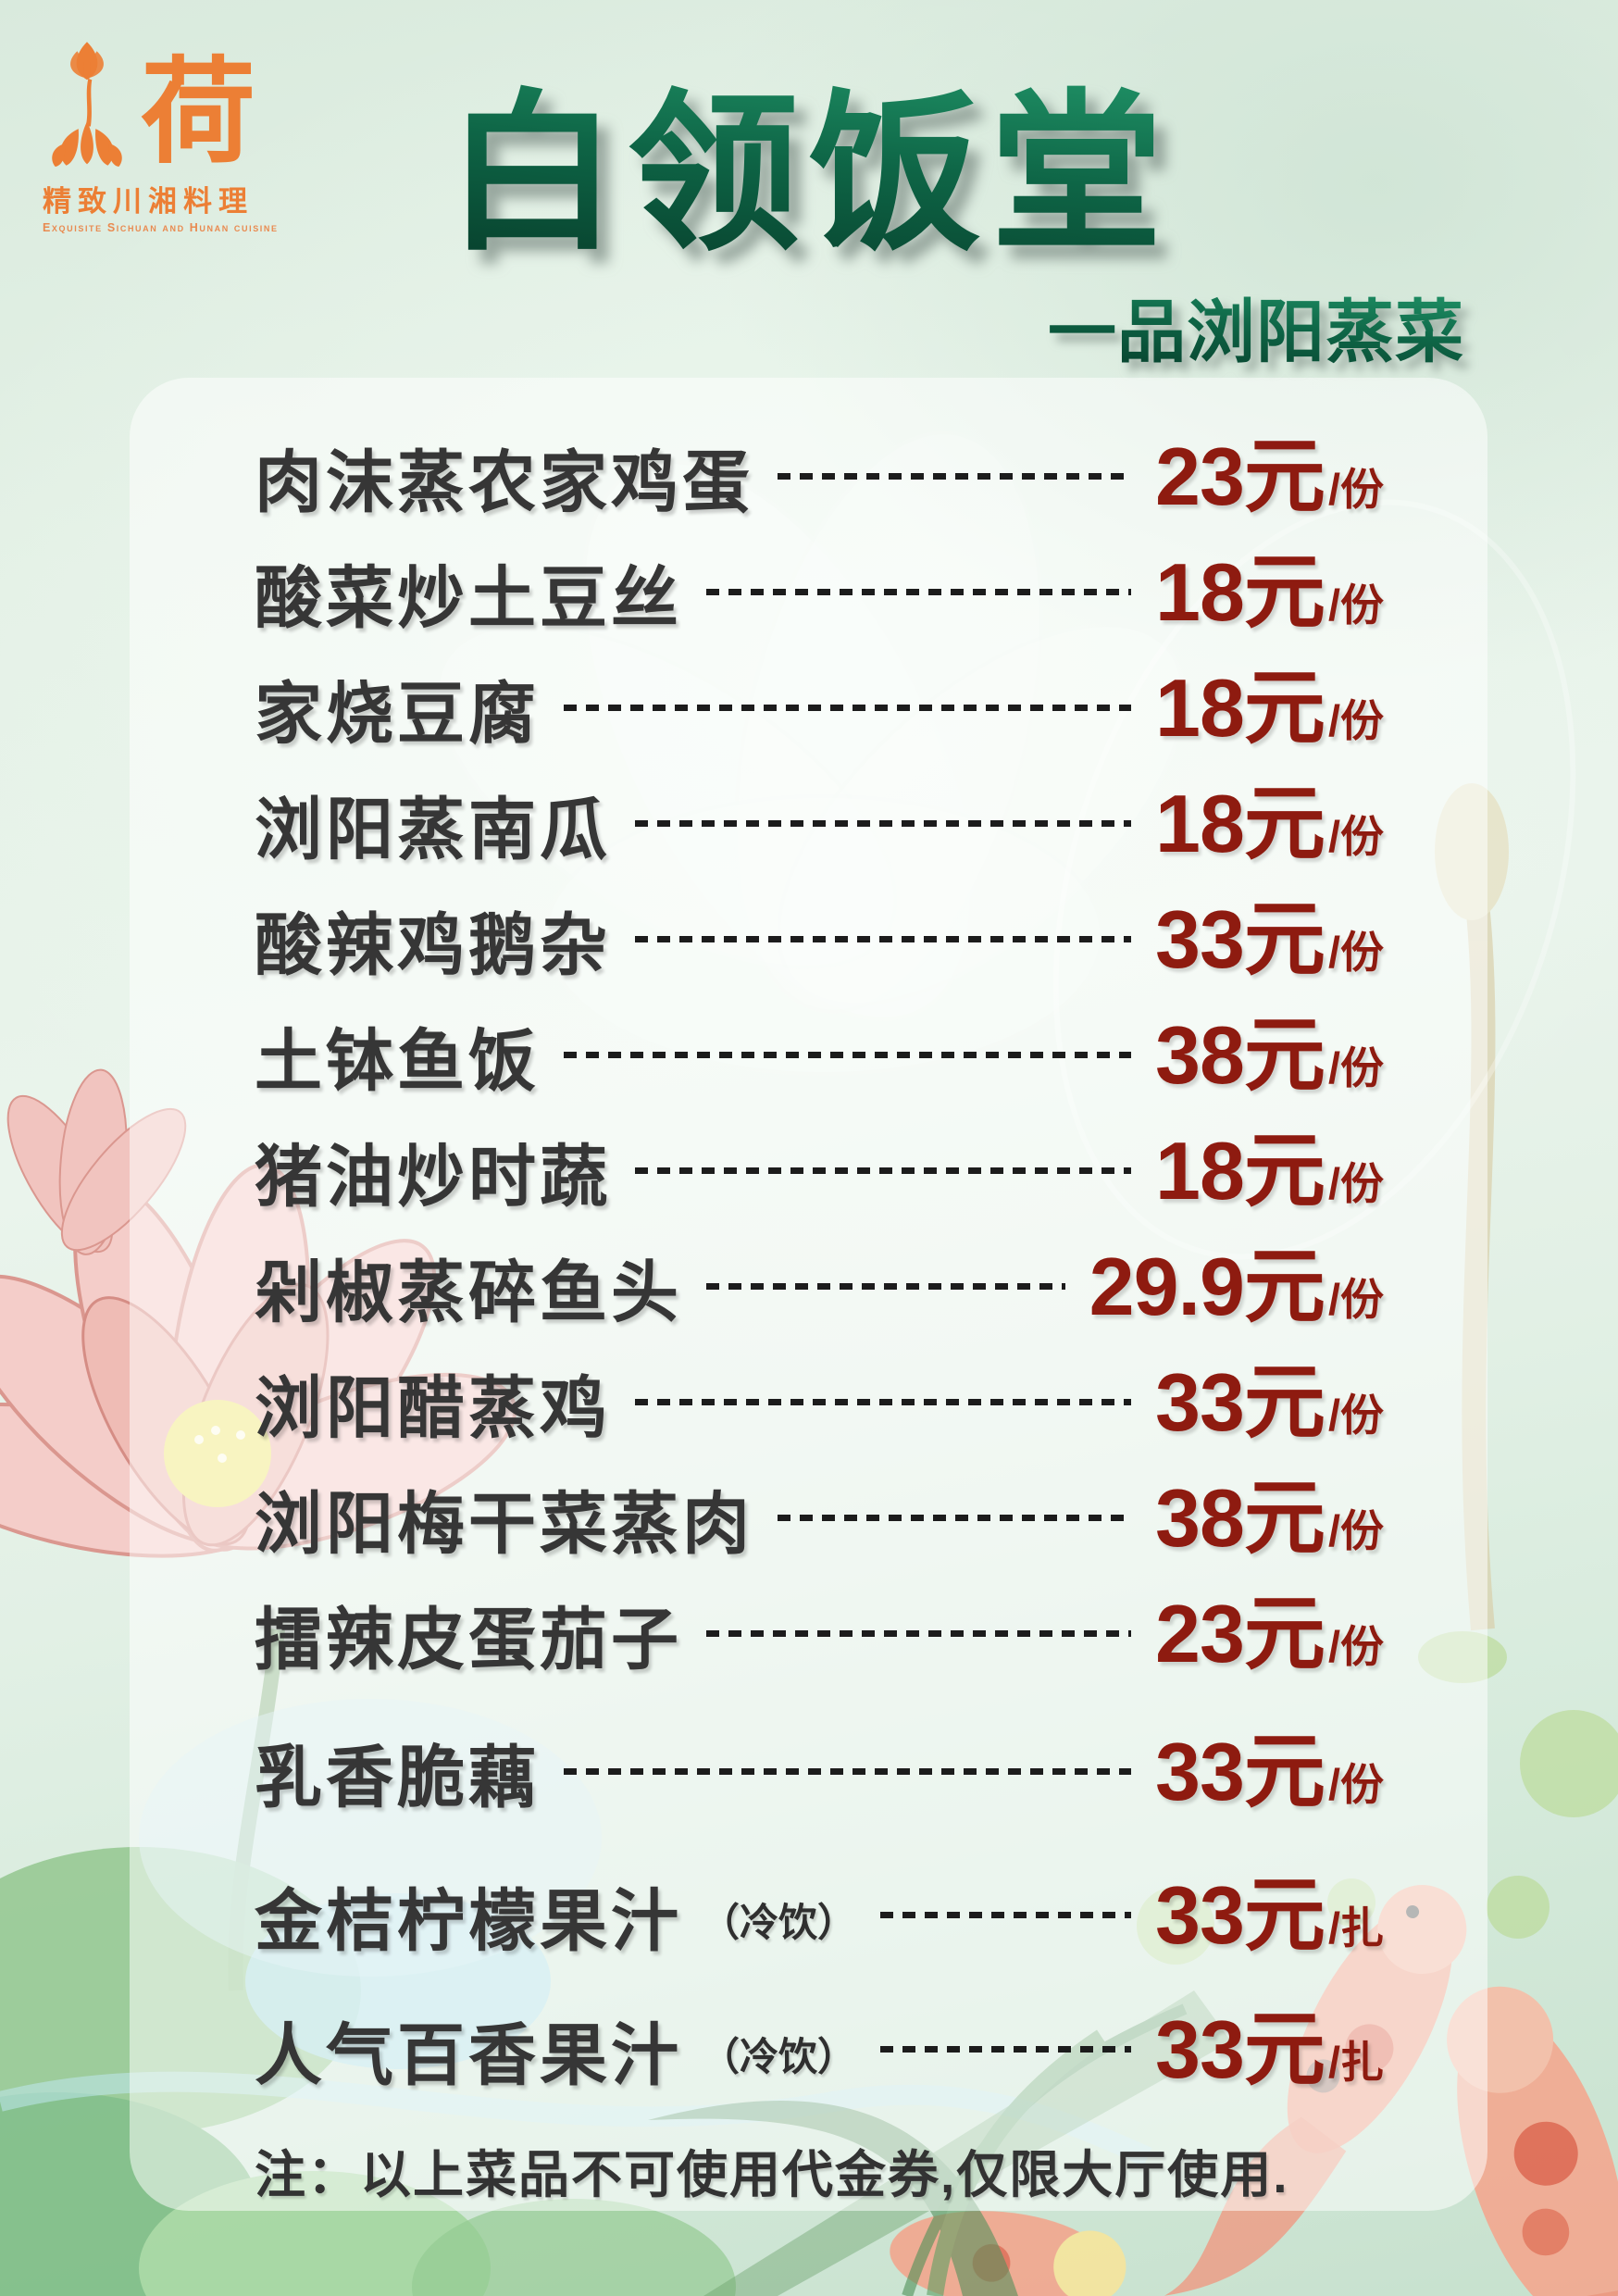 The width and height of the screenshot is (1618, 2296). What do you see at coordinates (197, 112) in the screenshot?
I see `logo-character: 荷` at bounding box center [197, 112].